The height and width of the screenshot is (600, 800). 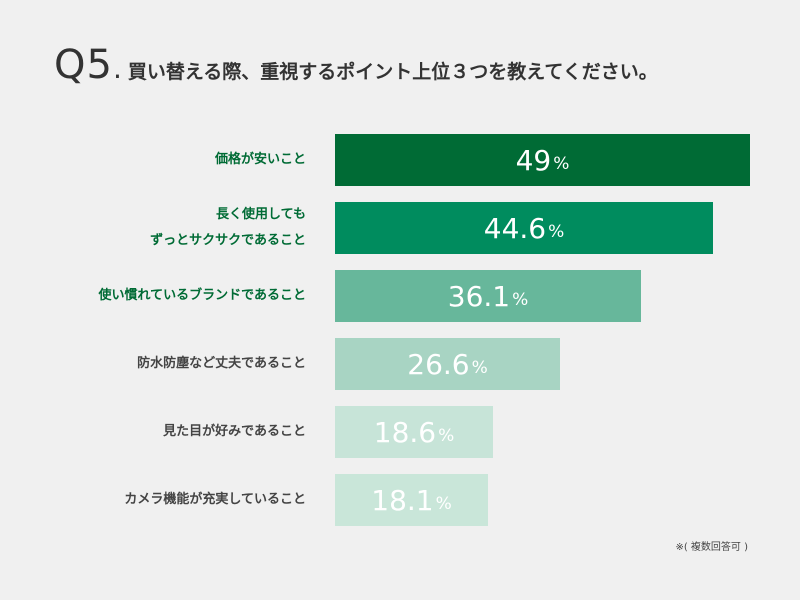 What do you see at coordinates (711, 547) in the screenshot?
I see `multiple-answer-note: ※( 複数回答可 )` at bounding box center [711, 547].